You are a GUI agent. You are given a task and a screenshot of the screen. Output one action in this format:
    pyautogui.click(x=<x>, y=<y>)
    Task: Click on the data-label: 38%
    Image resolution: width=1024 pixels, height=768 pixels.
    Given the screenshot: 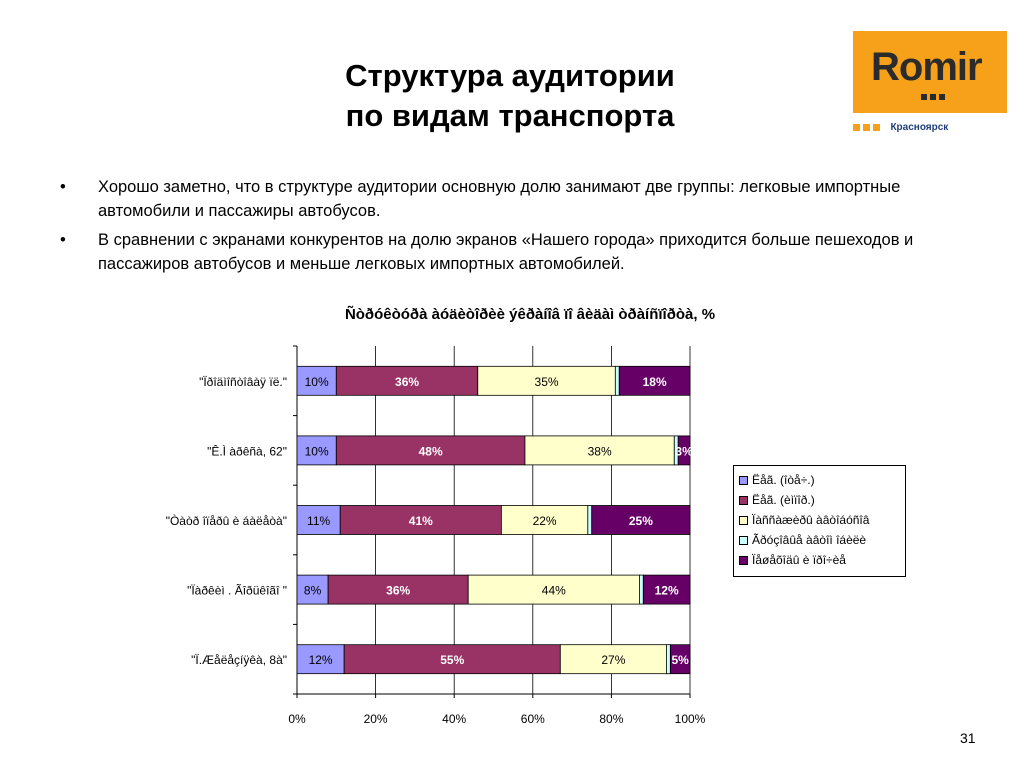 What is the action you would take?
    pyautogui.click(x=600, y=451)
    